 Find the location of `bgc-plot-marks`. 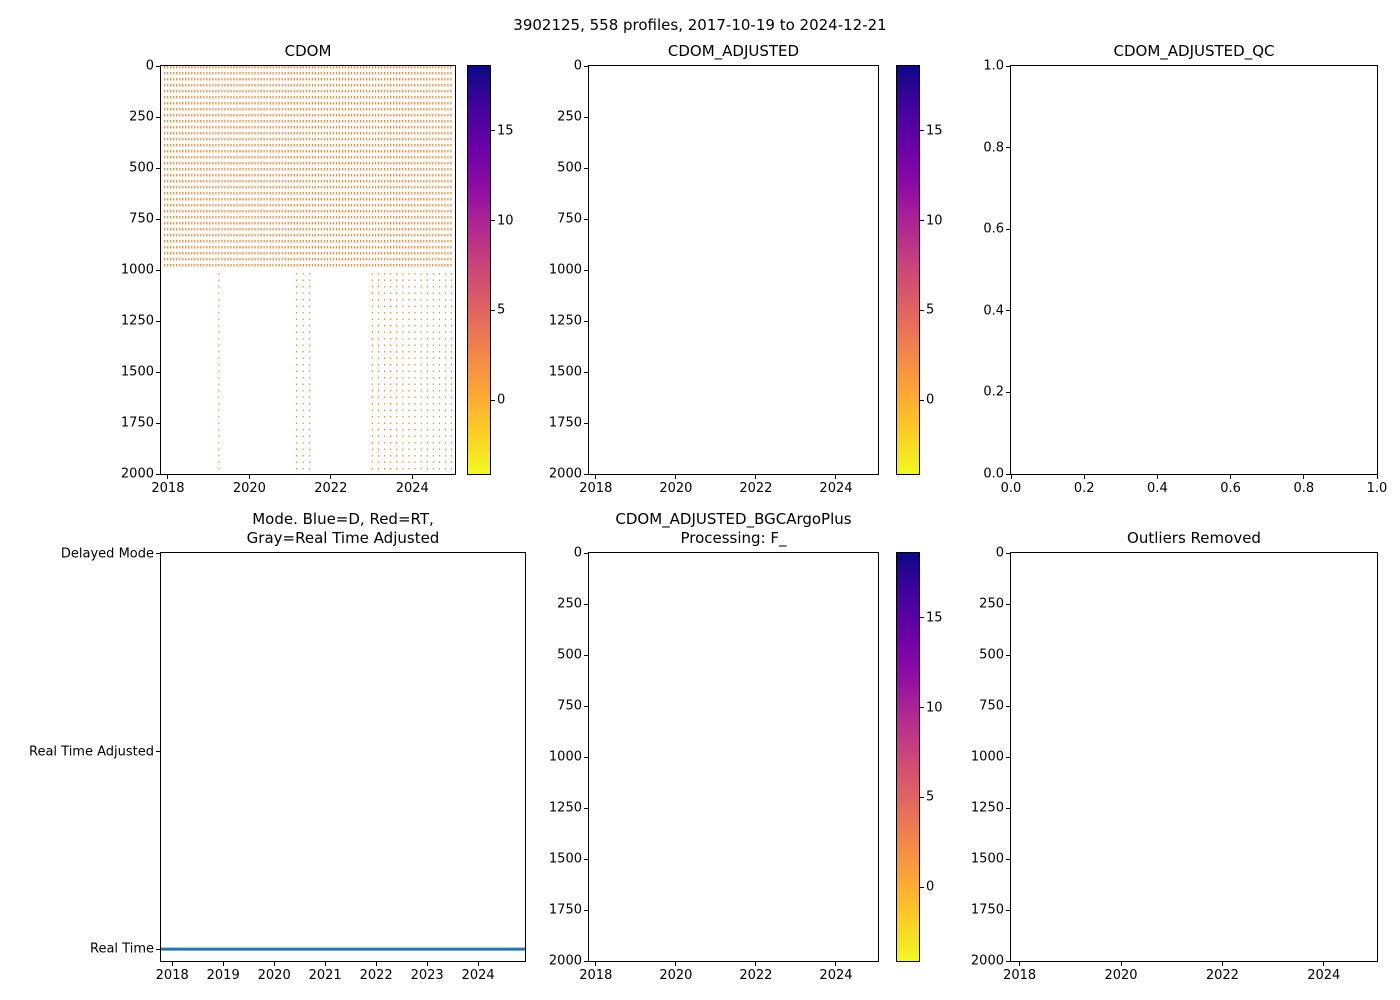

bgc-plot-marks is located at coordinates (733, 757).